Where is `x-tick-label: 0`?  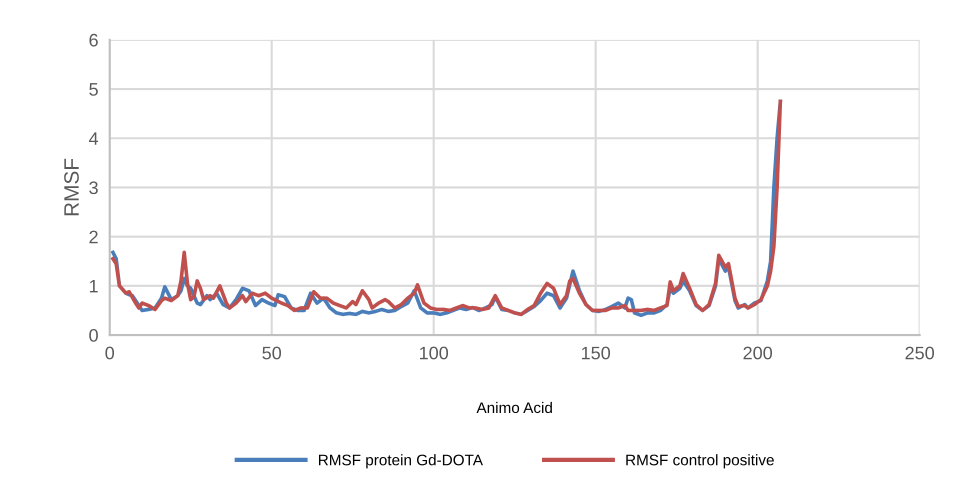
x-tick-label: 0 is located at coordinates (109, 353).